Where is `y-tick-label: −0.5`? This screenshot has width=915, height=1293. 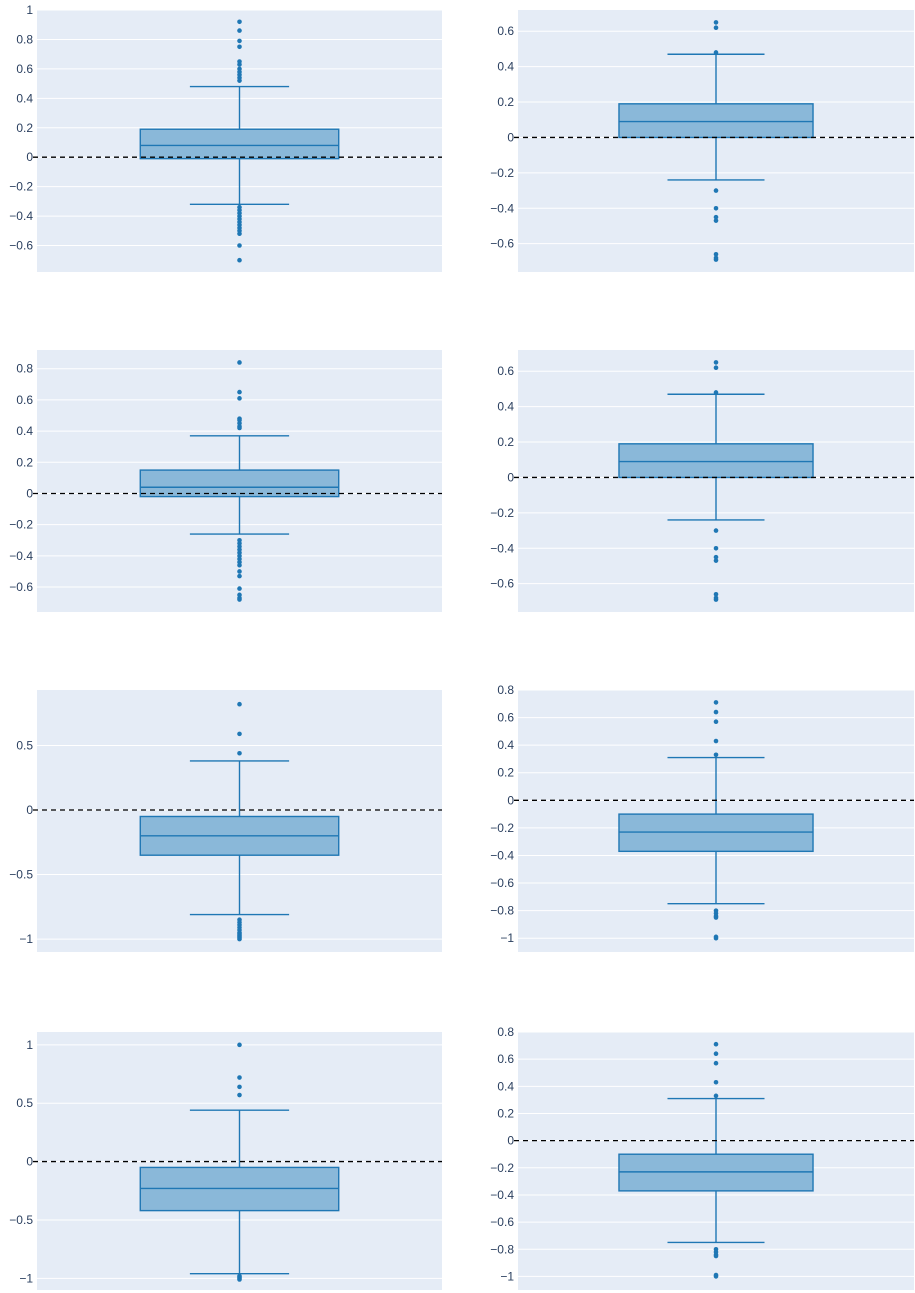
y-tick-label: −0.5 is located at coordinates (21, 1220).